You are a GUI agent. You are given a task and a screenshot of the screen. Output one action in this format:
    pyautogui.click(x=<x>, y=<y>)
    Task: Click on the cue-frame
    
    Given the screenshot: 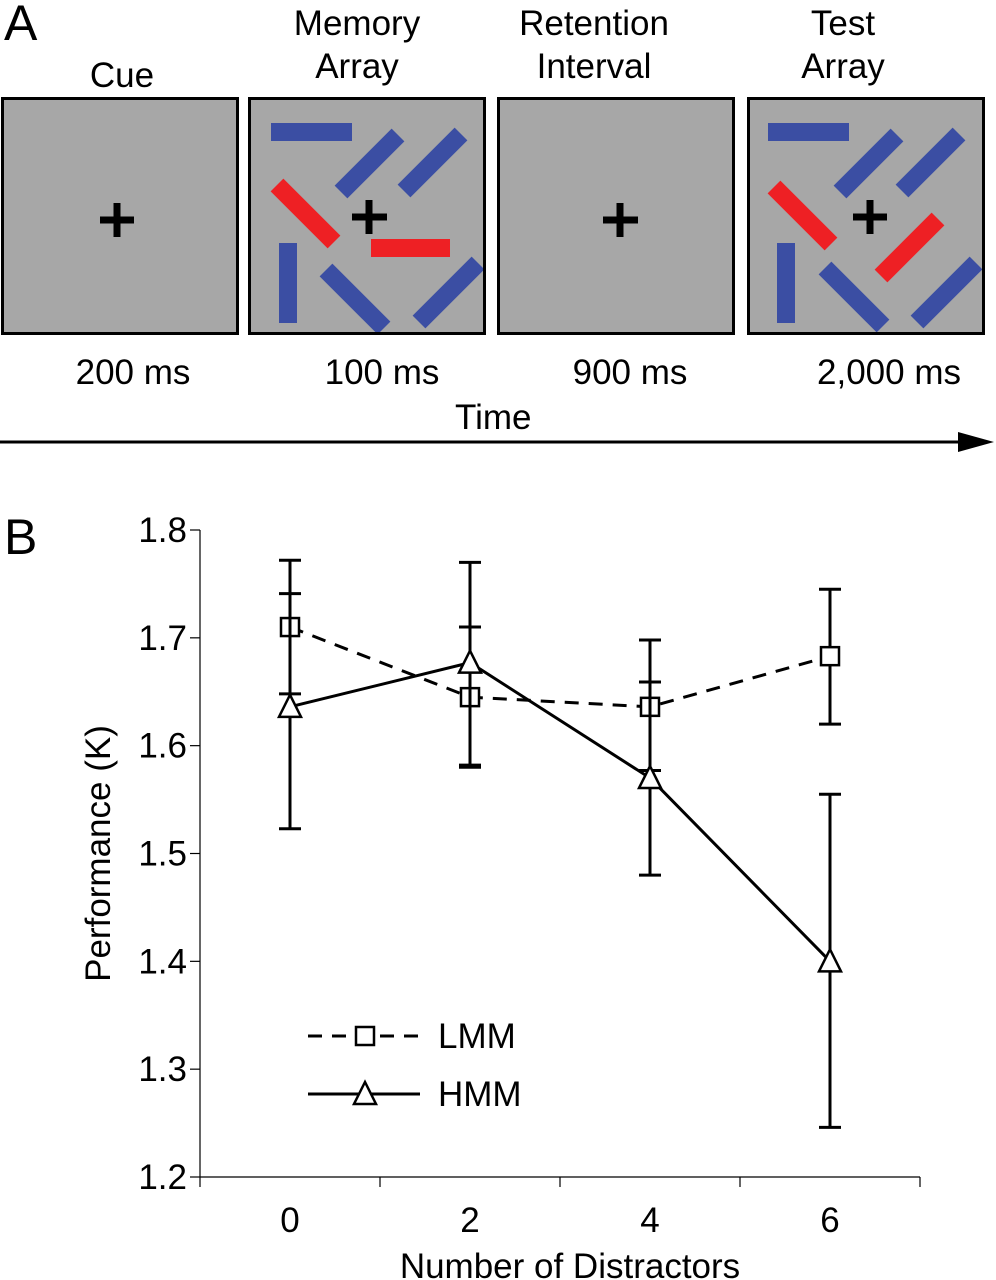 What is the action you would take?
    pyautogui.click(x=120, y=216)
    